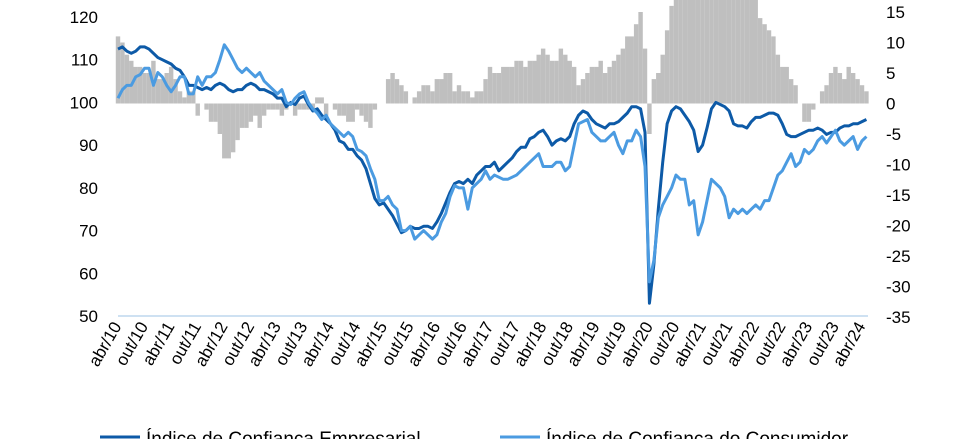 This screenshot has height=439, width=971. Describe the element at coordinates (890, 73) in the screenshot. I see `y2-tick-label: 5` at that location.